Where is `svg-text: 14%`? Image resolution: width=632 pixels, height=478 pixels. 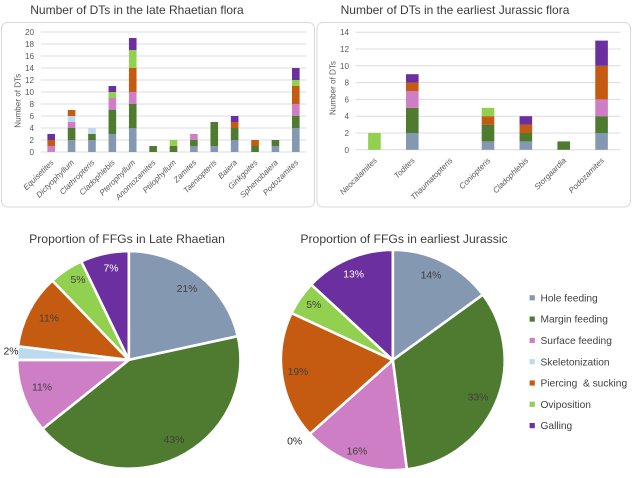 svg-text: 14% is located at coordinates (431, 276).